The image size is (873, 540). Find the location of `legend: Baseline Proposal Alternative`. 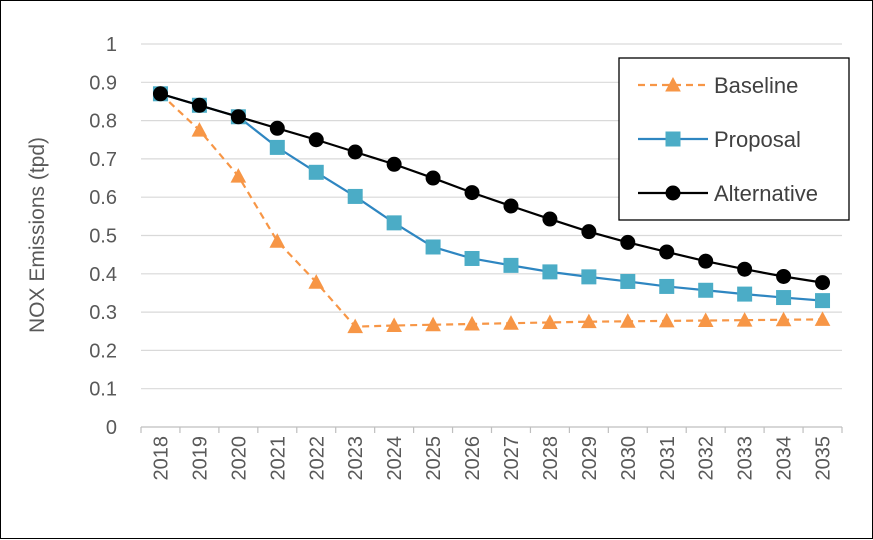

legend: Baseline Proposal Alternative is located at coordinates (734, 139).